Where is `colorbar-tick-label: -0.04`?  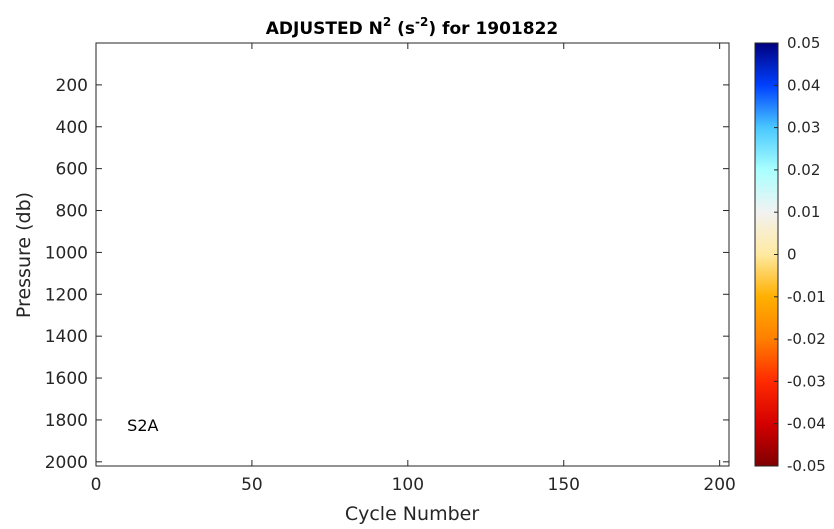
colorbar-tick-label: -0.04 is located at coordinates (806, 424).